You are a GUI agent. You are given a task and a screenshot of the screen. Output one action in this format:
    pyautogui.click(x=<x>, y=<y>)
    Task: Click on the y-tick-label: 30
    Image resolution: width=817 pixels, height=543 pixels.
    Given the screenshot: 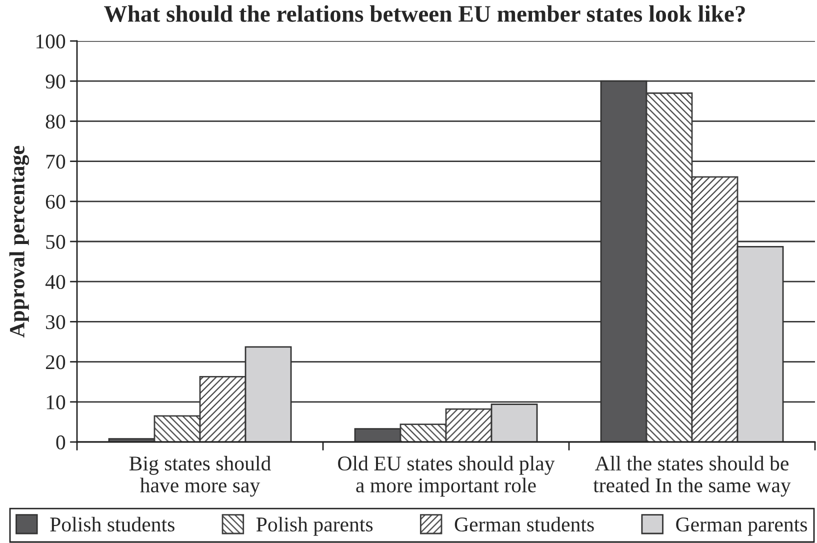 What is the action you would take?
    pyautogui.click(x=56, y=322)
    